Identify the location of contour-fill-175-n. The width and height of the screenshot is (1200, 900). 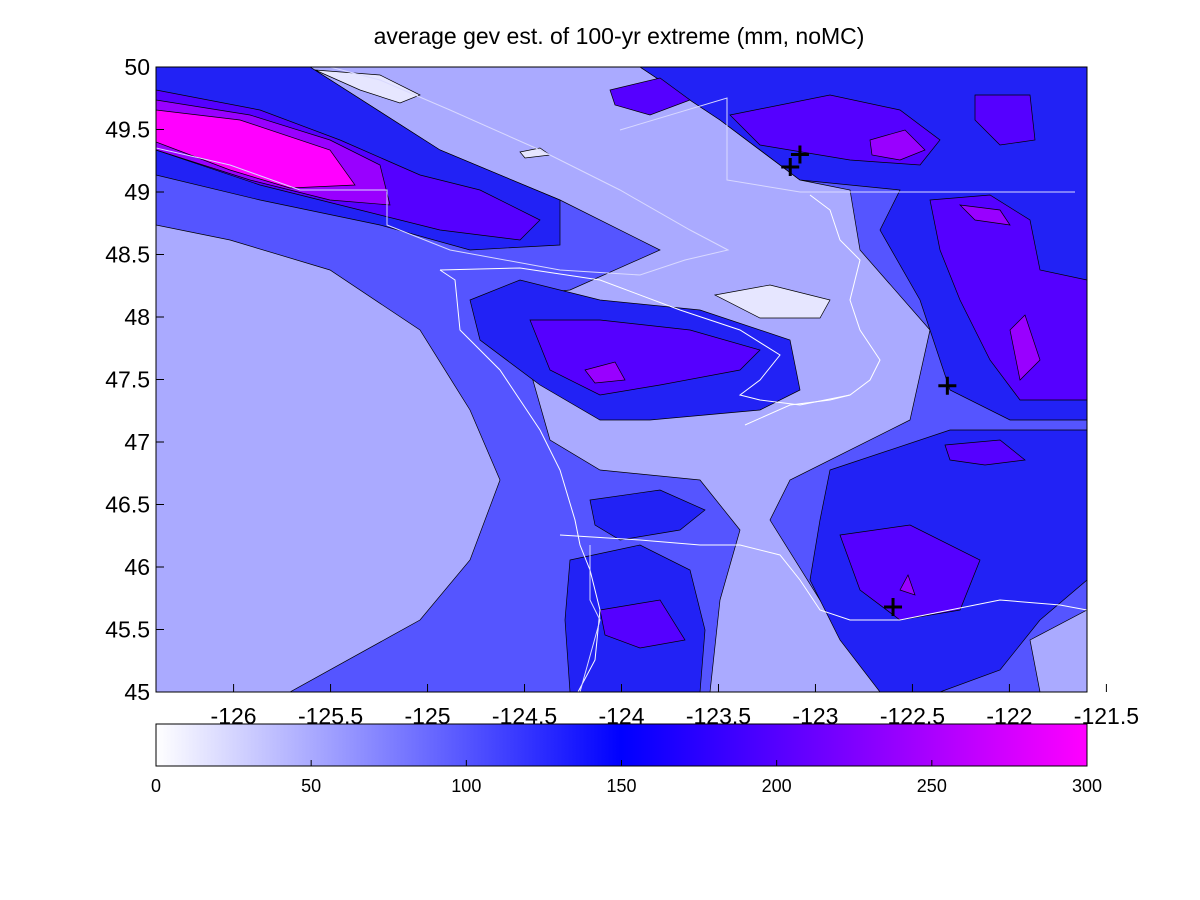
(650, 96).